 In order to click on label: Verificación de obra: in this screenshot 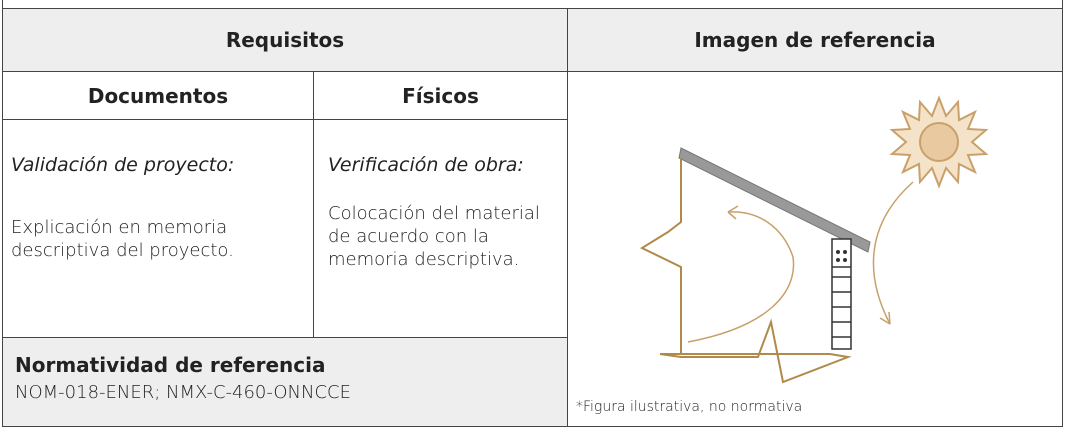, I will do `click(426, 165)`.